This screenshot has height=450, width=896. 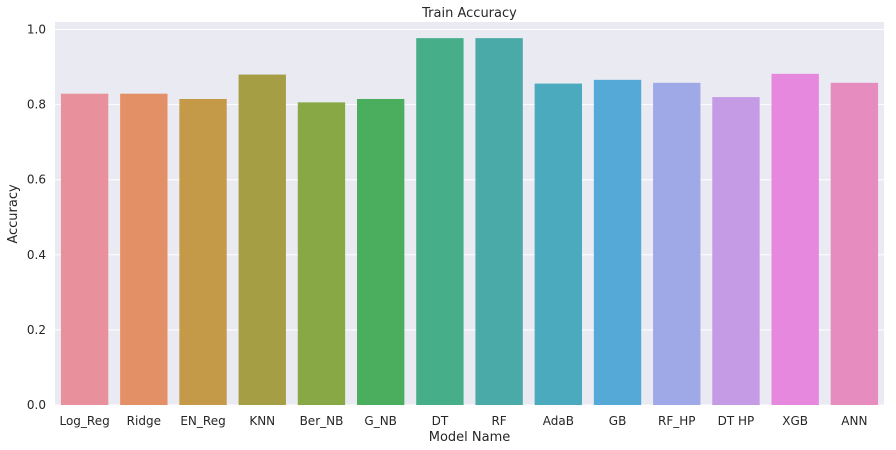 I want to click on chart-title: Train Accuracy, so click(x=469, y=13).